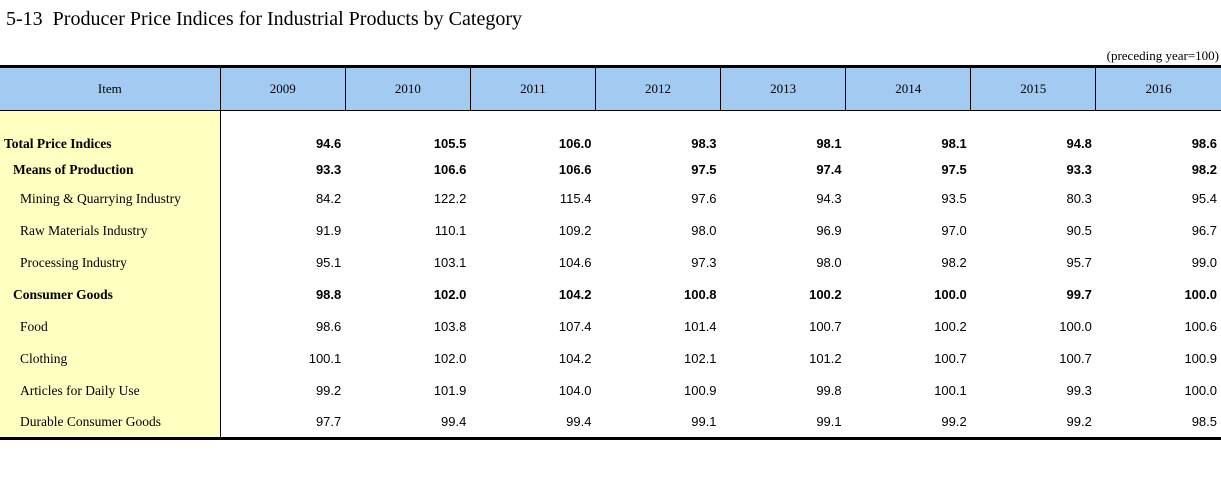  Describe the element at coordinates (328, 230) in the screenshot. I see `value-cell: 91.9` at that location.